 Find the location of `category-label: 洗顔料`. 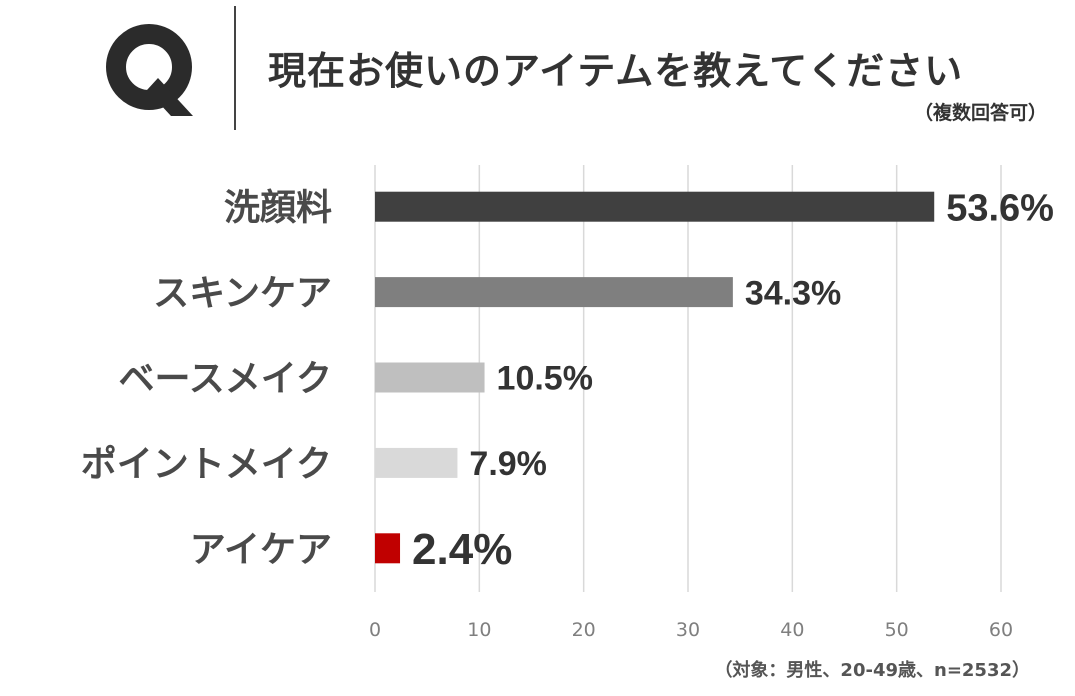

category-label: 洗顔料 is located at coordinates (278, 208).